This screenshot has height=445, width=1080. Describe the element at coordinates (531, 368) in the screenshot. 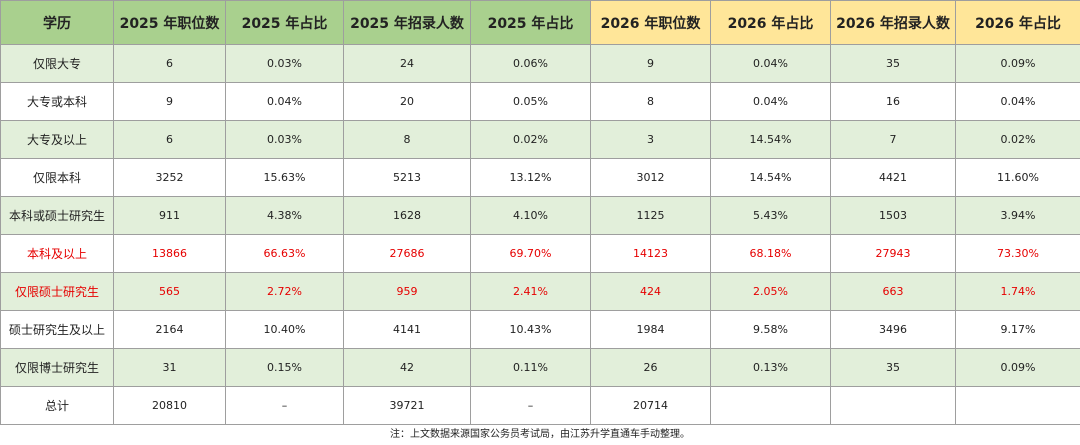

I see `table-cell: 0.11%` at that location.